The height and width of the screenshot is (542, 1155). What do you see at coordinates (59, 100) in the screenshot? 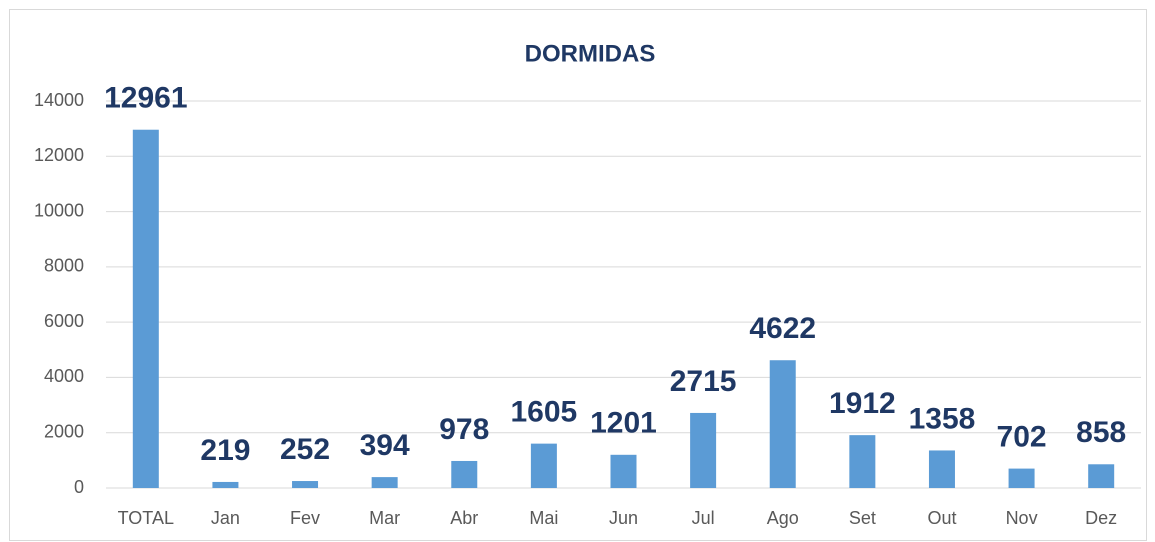
I see `y-tick-label: 14000` at bounding box center [59, 100].